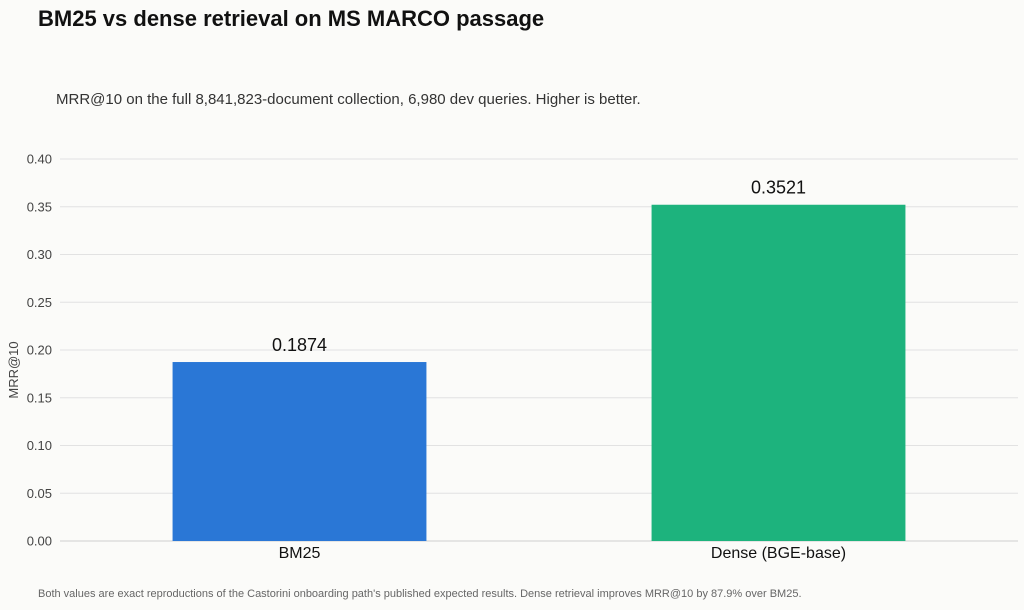 The height and width of the screenshot is (610, 1024). Describe the element at coordinates (39, 493) in the screenshot. I see `y-tick-label: 0.05` at that location.